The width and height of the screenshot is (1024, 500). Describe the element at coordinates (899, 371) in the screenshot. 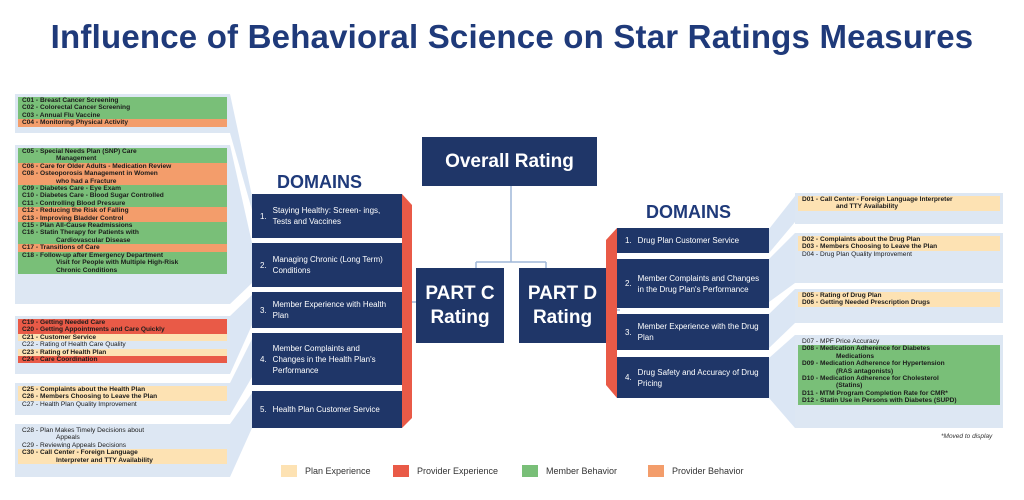

I see `measure-item: (RAS antagonists)` at that location.